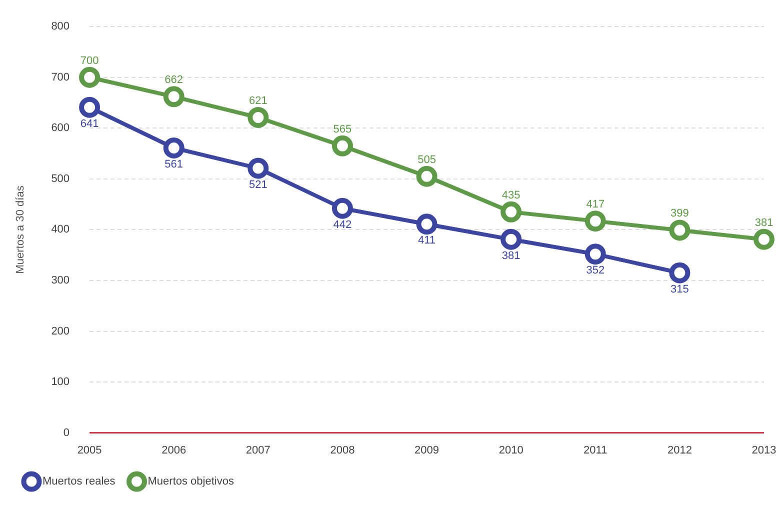 This screenshot has width=784, height=507. Describe the element at coordinates (89, 450) in the screenshot. I see `x-tick-label: 2005` at that location.